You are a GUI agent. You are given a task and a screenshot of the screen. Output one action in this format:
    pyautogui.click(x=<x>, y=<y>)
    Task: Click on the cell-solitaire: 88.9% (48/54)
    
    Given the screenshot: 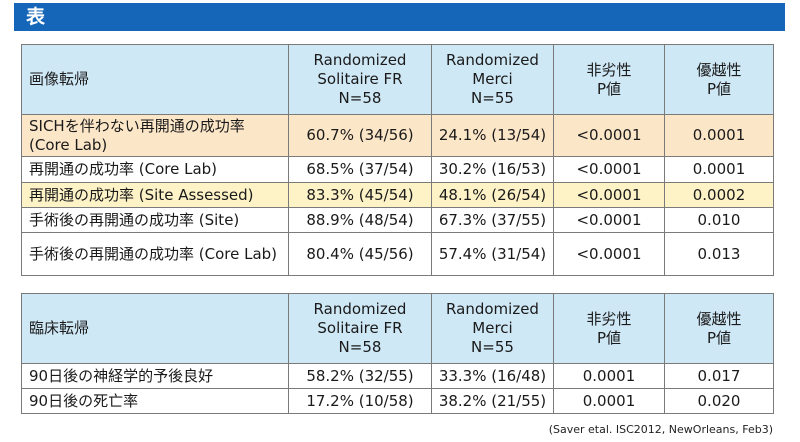 What is the action you would take?
    pyautogui.click(x=360, y=220)
    